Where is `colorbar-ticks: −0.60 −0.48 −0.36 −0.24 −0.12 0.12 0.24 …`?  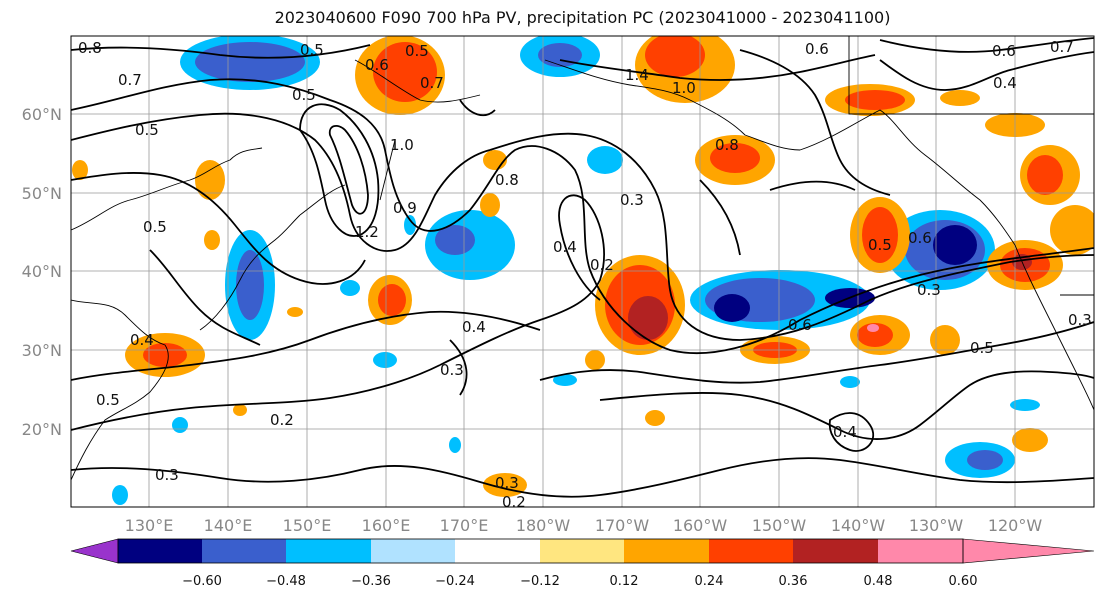 colorbar-ticks: −0.60 −0.48 −0.36 −0.24 −0.12 0.12 0.24 … is located at coordinates (579, 581).